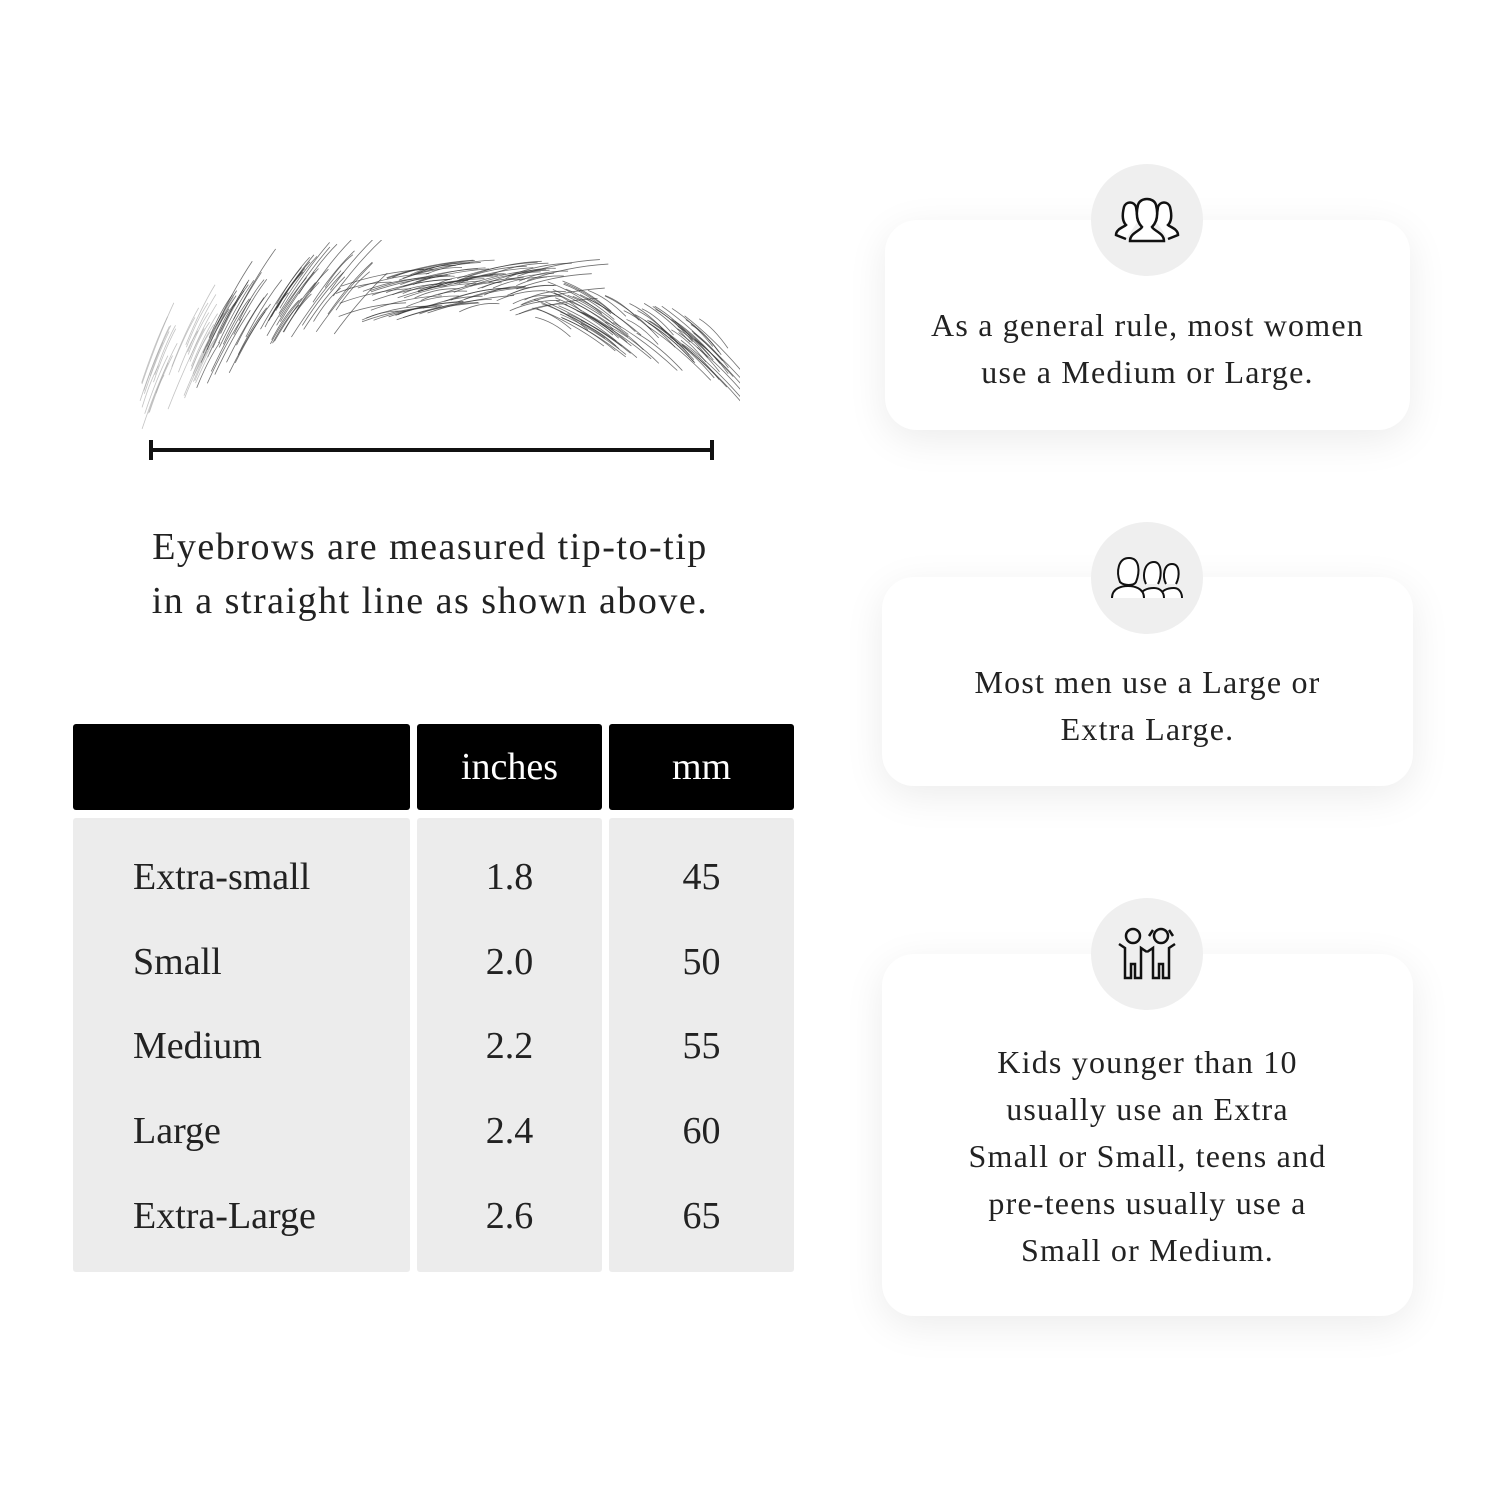  I want to click on card-text: use a Medium or Large., so click(1147, 372).